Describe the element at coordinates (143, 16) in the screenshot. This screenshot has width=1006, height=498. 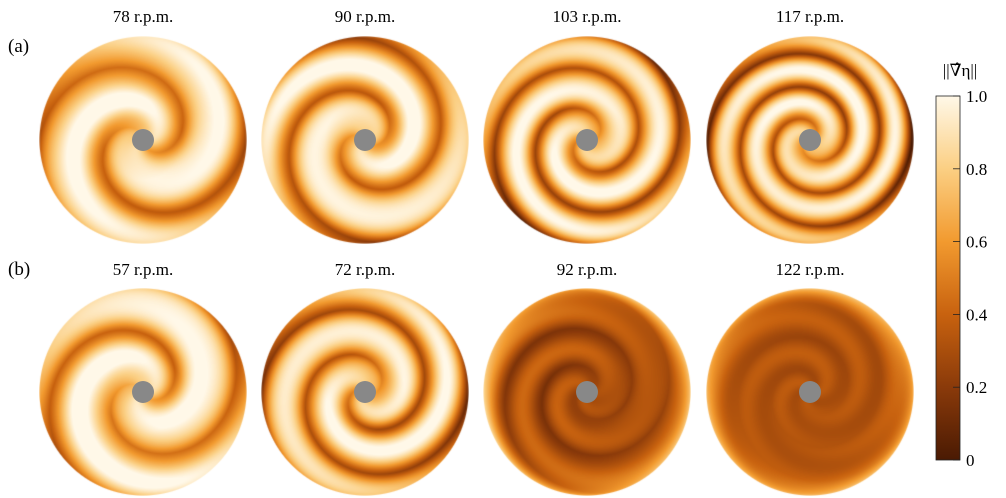
I see `disk-title: 78 r.p.m.` at that location.